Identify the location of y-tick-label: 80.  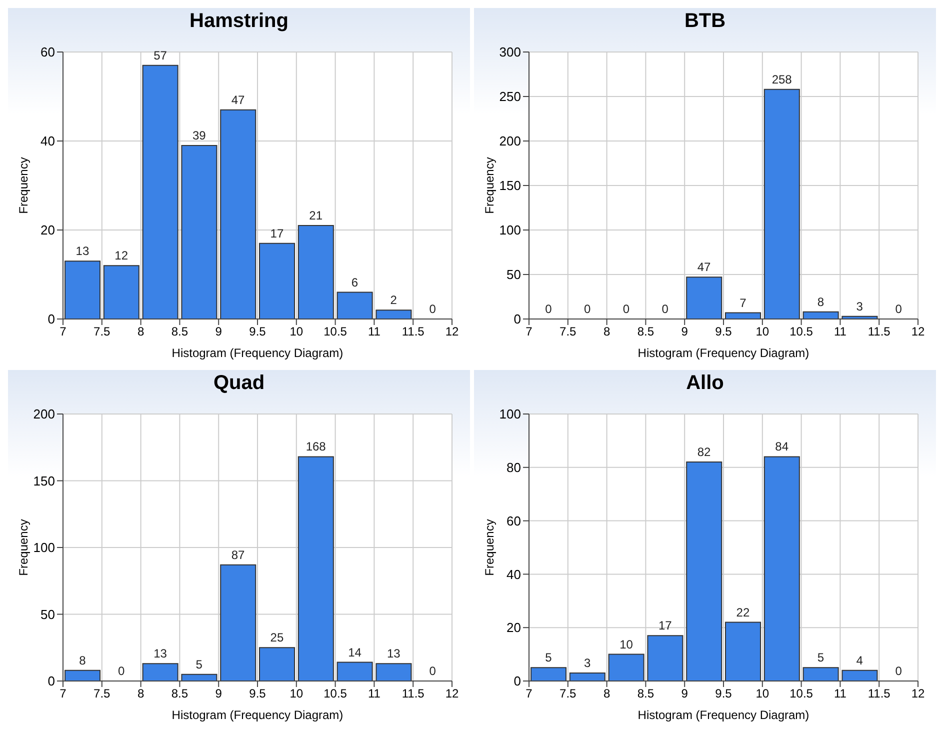
(513, 468).